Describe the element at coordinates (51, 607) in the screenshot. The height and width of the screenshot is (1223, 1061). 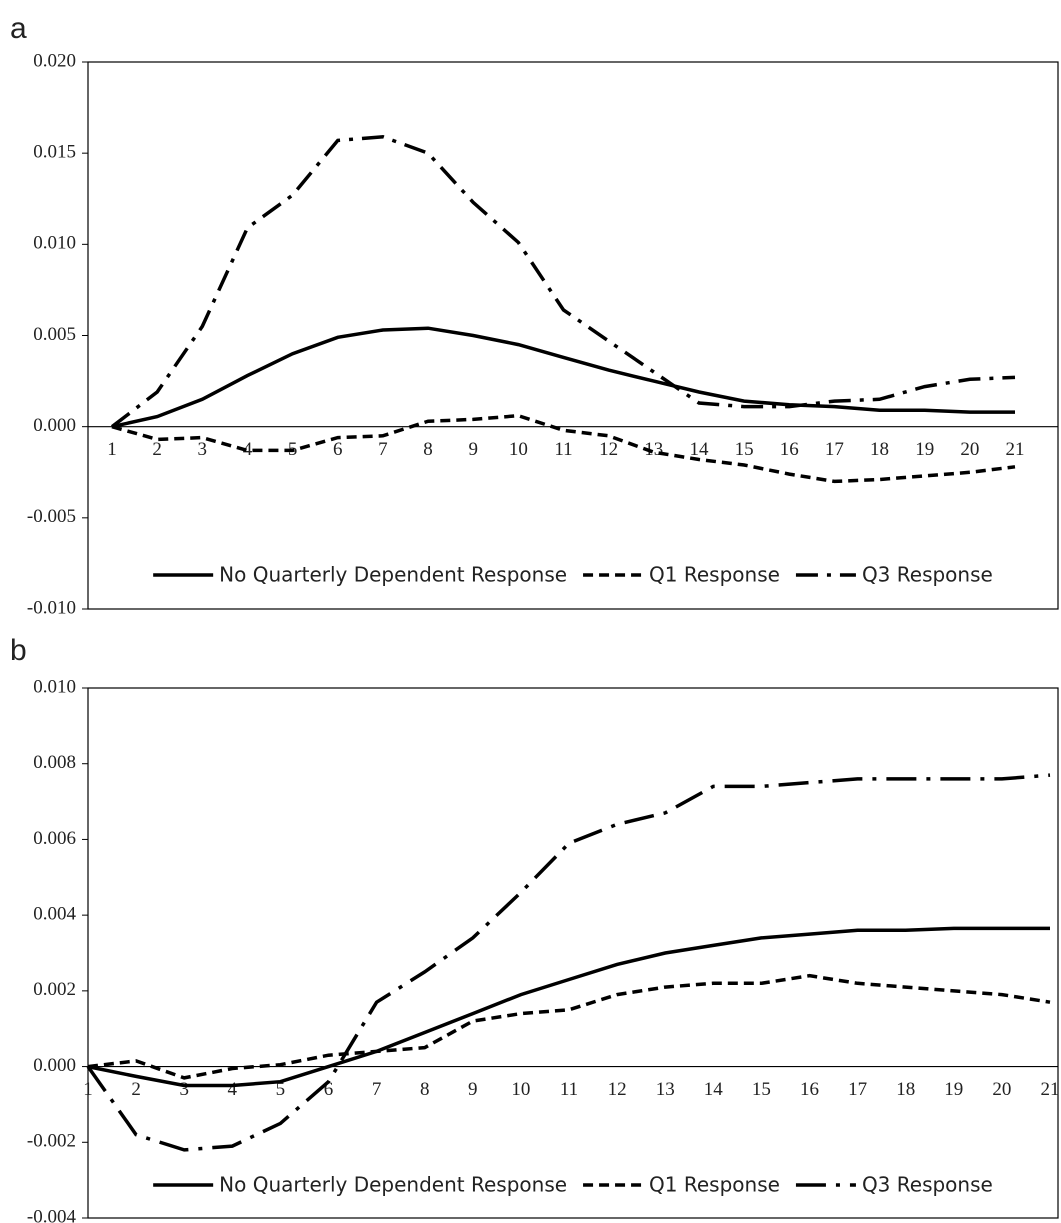
I see `y-tick-label: -0.010` at that location.